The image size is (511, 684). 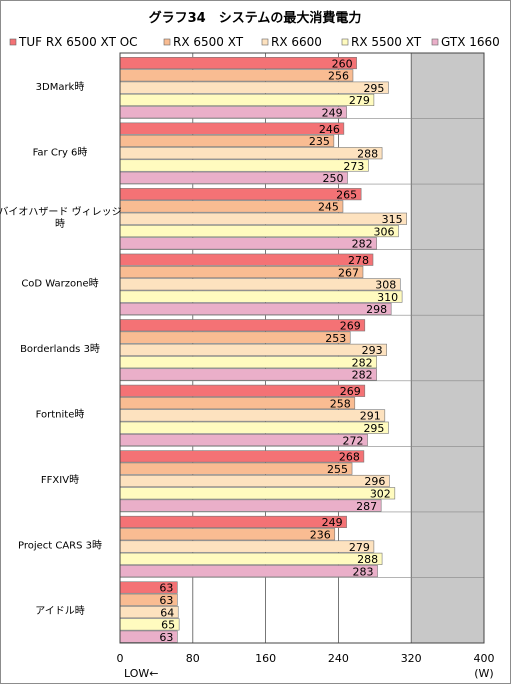 What do you see at coordinates (337, 469) in the screenshot?
I see `data-label: 255` at bounding box center [337, 469].